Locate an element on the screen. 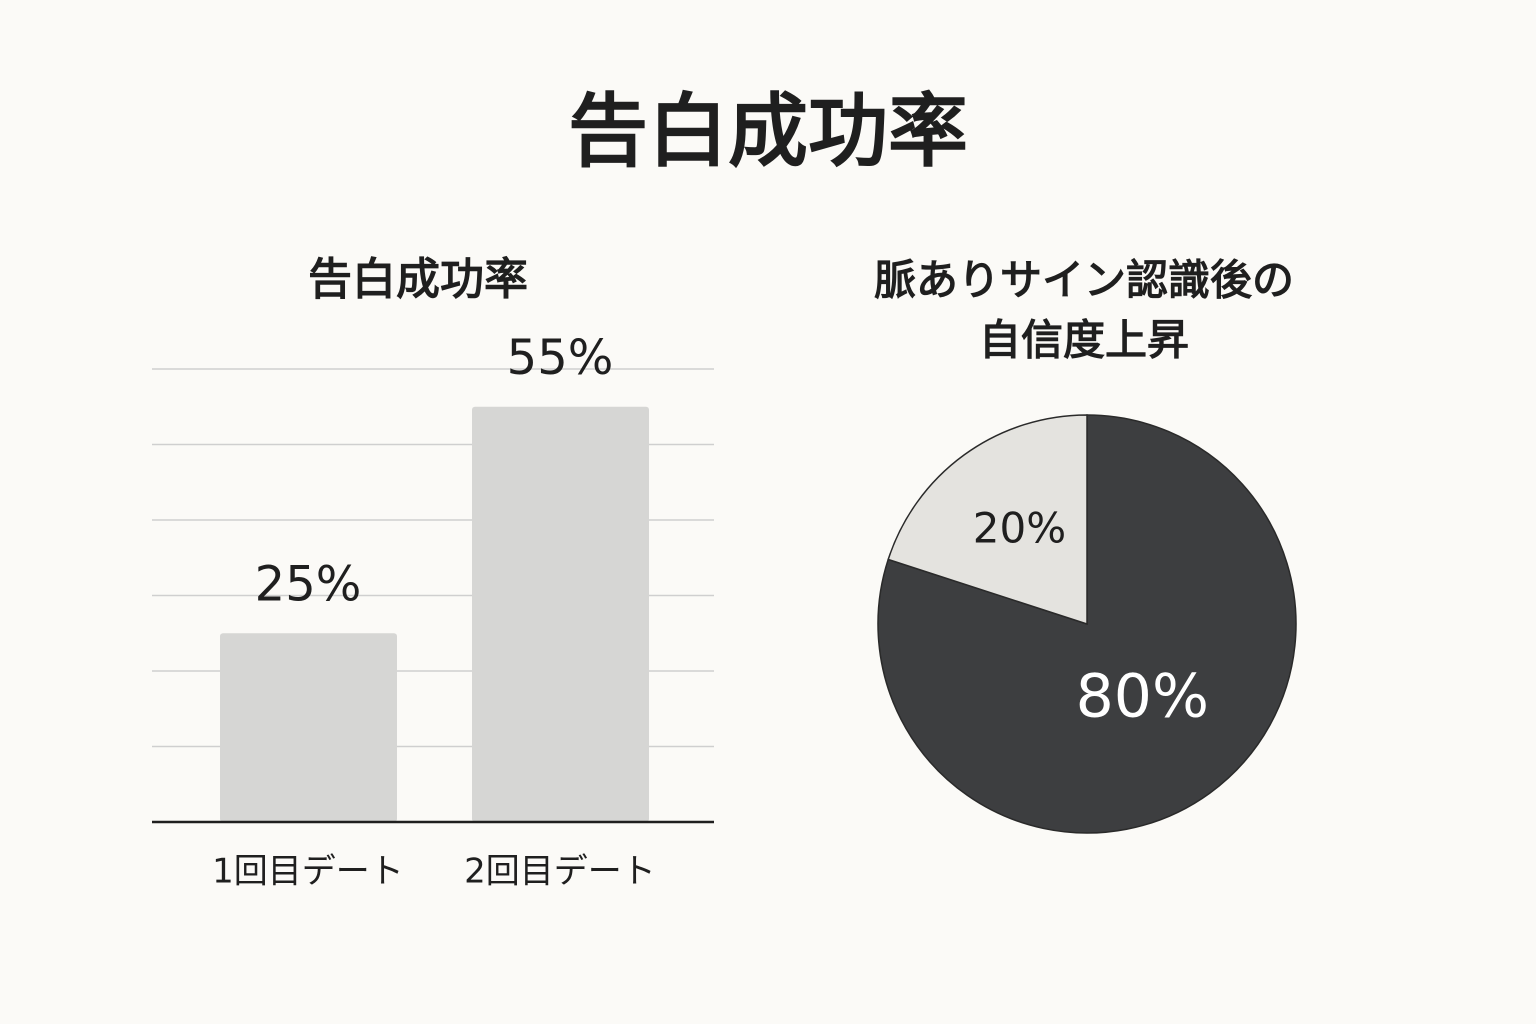 Image resolution: width=1536 pixels, height=1024 pixels. chart-title: 脈ありサイン認識後の is located at coordinates (1084, 280).